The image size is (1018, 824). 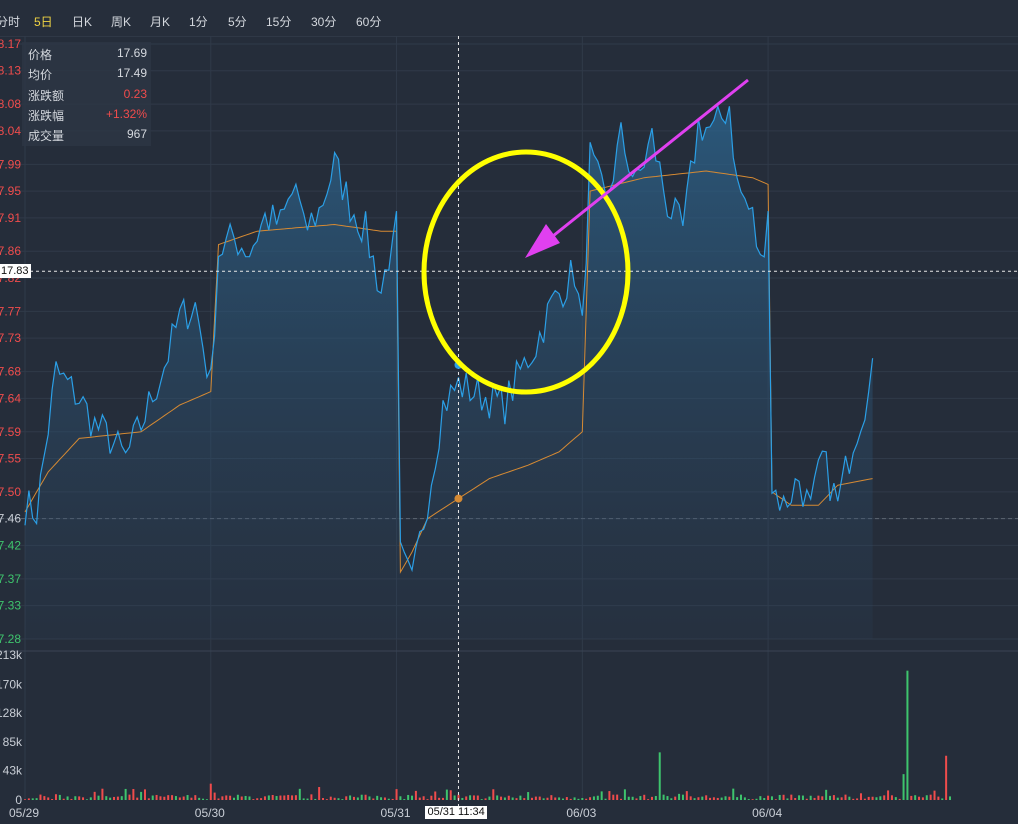 What do you see at coordinates (10, 22) in the screenshot?
I see `tab-0: 分时` at bounding box center [10, 22].